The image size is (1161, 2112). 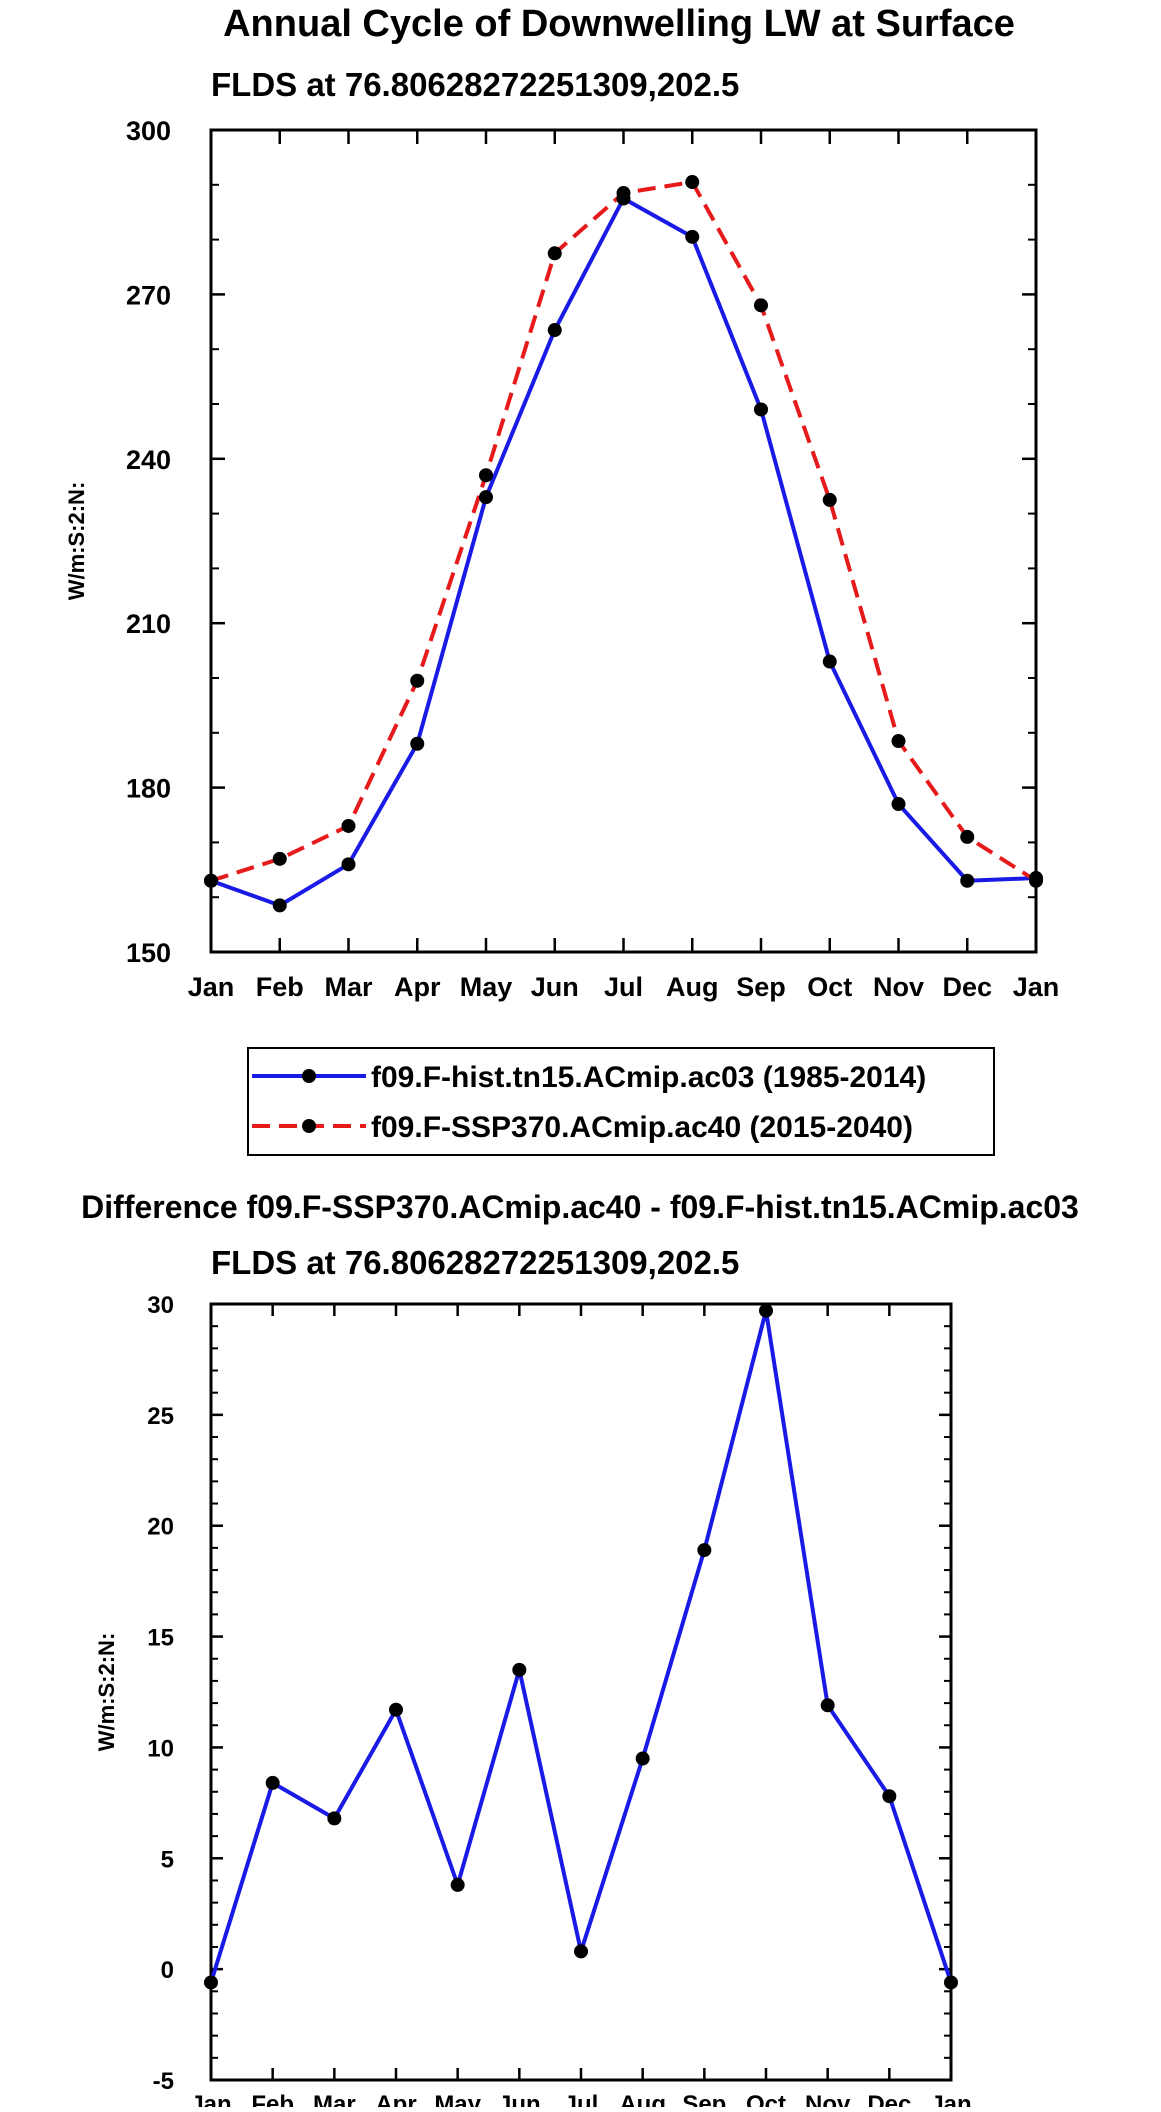 What do you see at coordinates (555, 987) in the screenshot?
I see `chart1-xtick-label: Jun` at bounding box center [555, 987].